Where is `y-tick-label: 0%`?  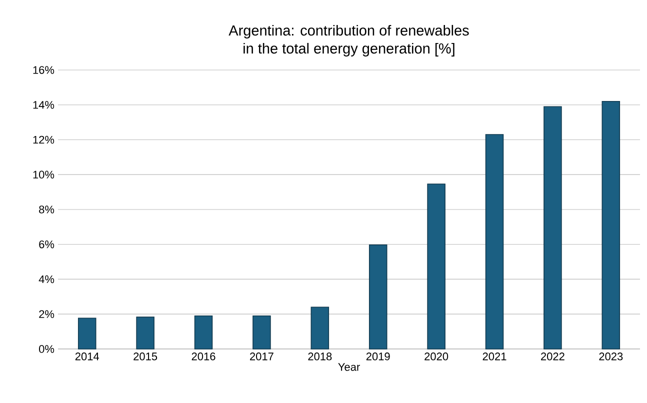
y-tick-label: 0% is located at coordinates (46, 349).